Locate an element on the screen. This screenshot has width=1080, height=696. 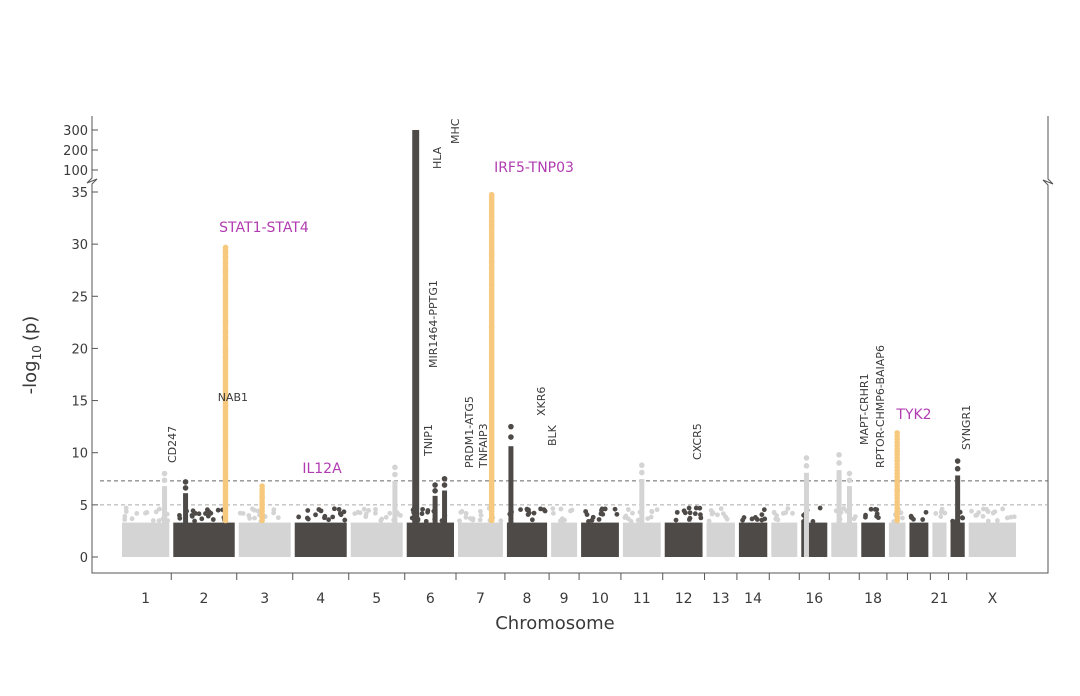
chromosome-label: 7 is located at coordinates (480, 599).